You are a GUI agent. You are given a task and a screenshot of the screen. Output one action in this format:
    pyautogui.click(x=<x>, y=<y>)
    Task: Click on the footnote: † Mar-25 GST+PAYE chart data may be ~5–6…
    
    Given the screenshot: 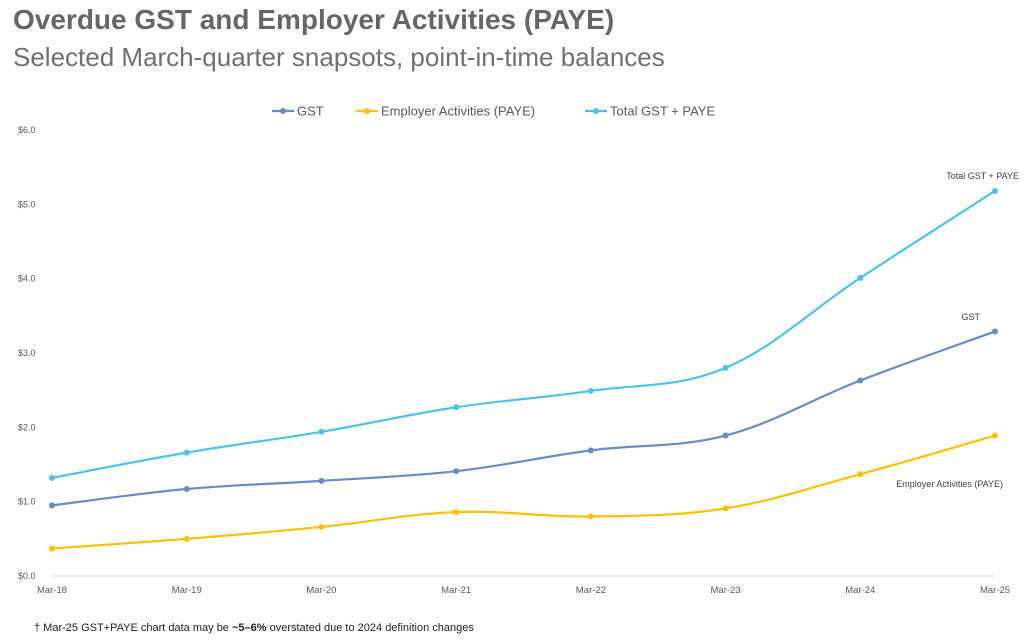 What is the action you would take?
    pyautogui.click(x=254, y=628)
    